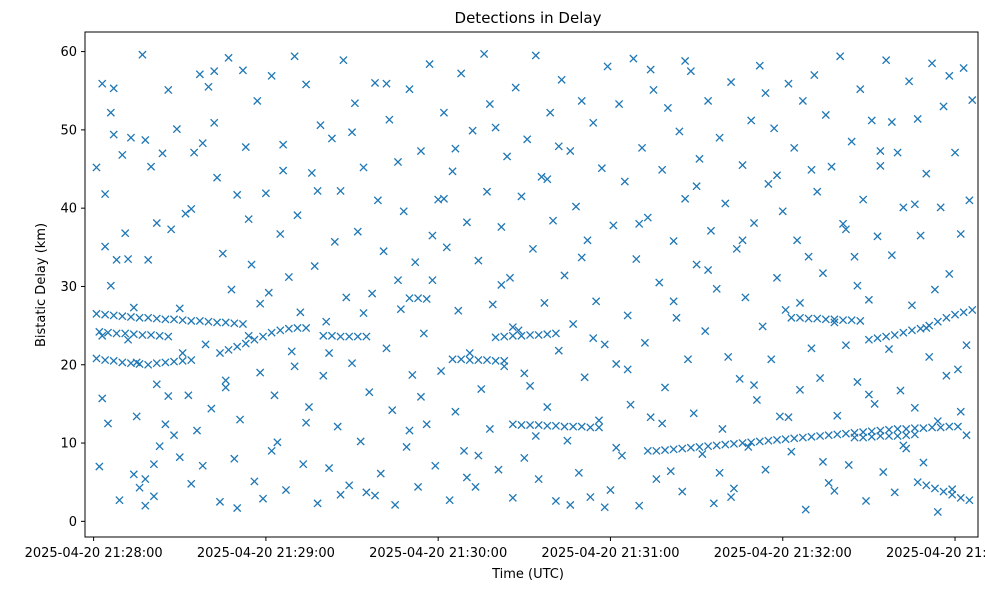 The height and width of the screenshot is (590, 985). Describe the element at coordinates (68, 130) in the screenshot. I see `y-tick-label: 50` at that location.